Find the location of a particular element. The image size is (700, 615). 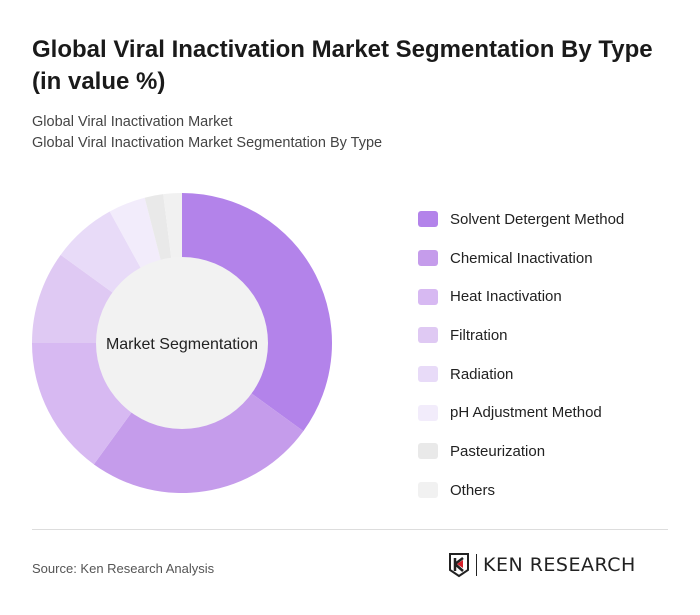

legend-label: Chemical Inactivation is located at coordinates (521, 258).